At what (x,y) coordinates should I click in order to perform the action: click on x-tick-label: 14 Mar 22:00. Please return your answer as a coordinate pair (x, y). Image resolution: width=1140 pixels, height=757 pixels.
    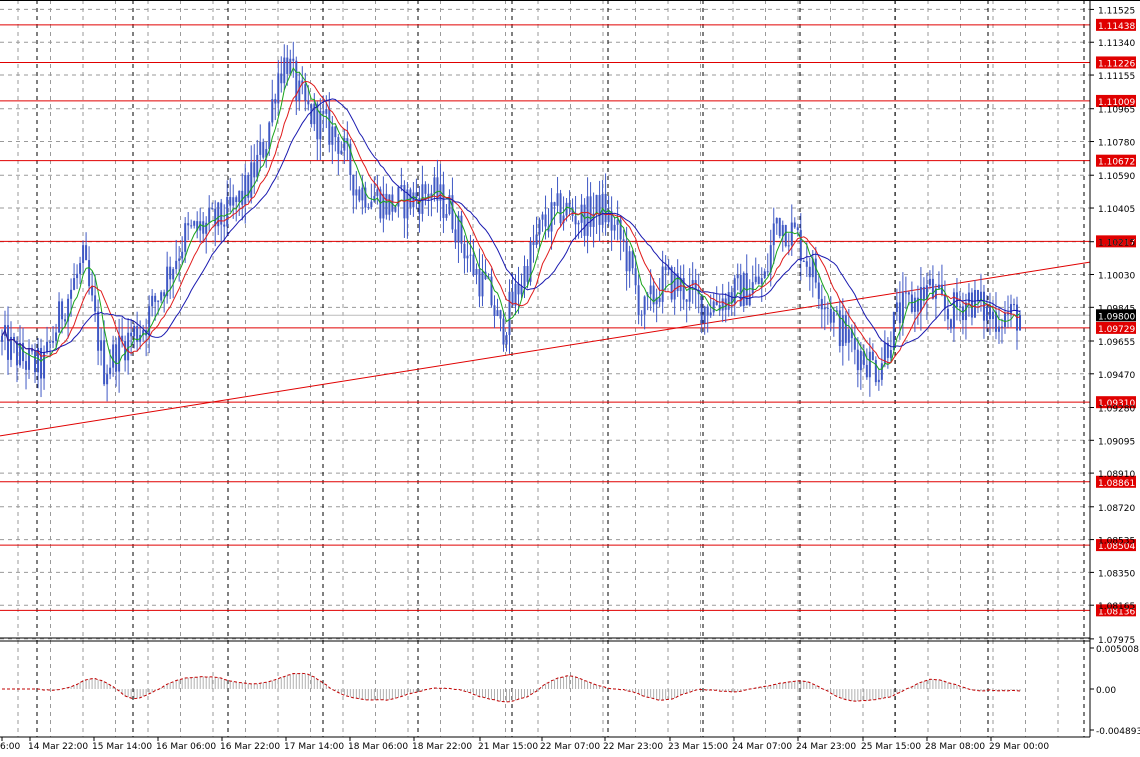
    Looking at the image, I should click on (58, 747).